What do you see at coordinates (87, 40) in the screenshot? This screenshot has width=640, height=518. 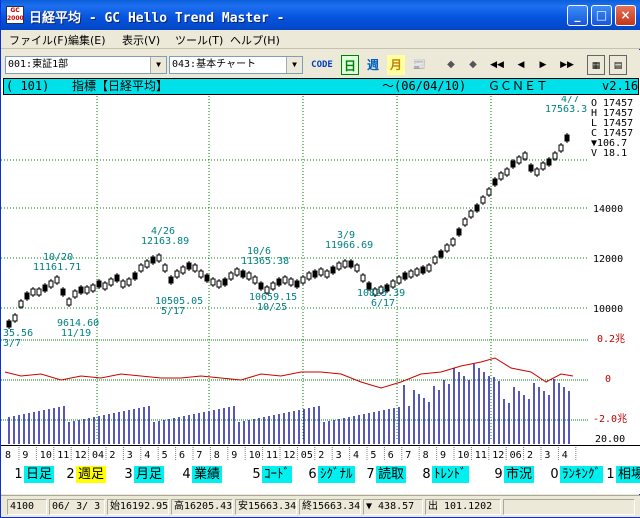 I see `menu-edit: 編集(E)` at bounding box center [87, 40].